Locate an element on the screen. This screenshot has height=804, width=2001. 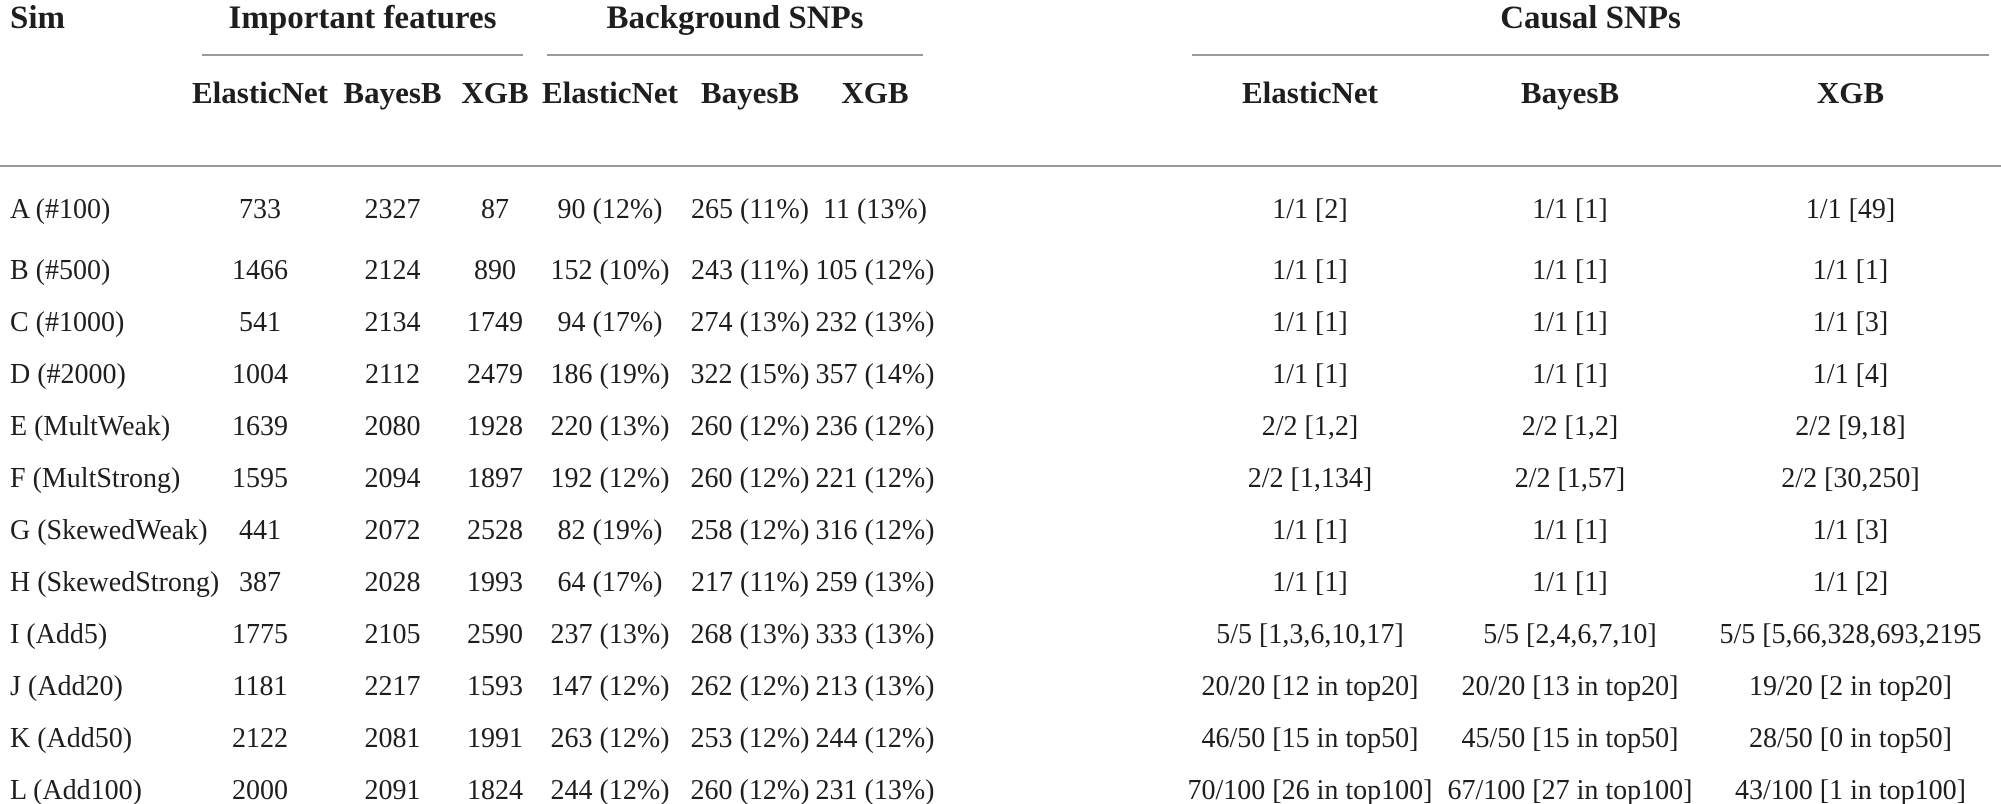
causal-snps-value: 2/2 [1,134] is located at coordinates (1310, 478).